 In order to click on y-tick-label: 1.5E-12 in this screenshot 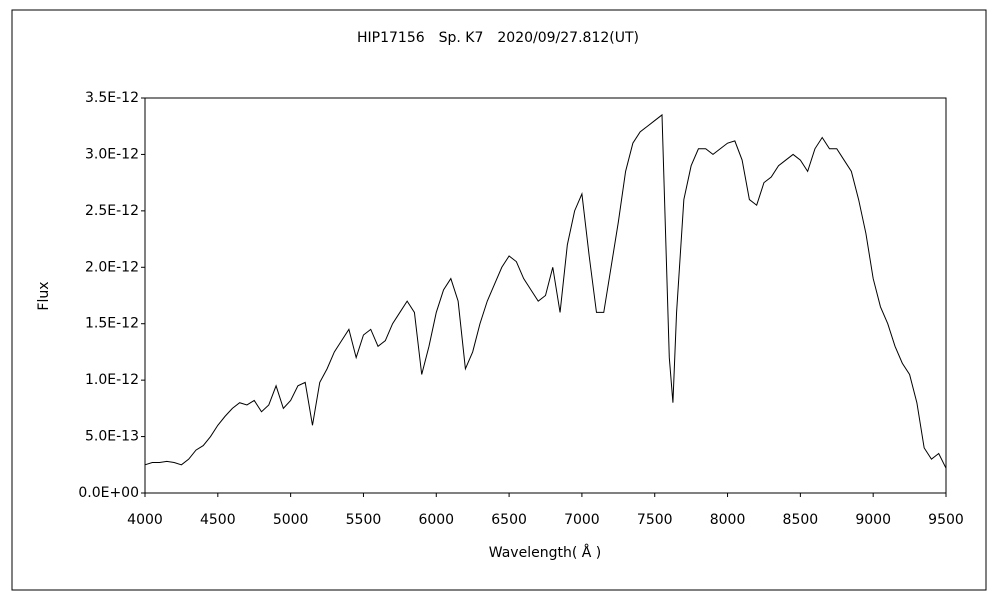, I will do `click(112, 324)`.